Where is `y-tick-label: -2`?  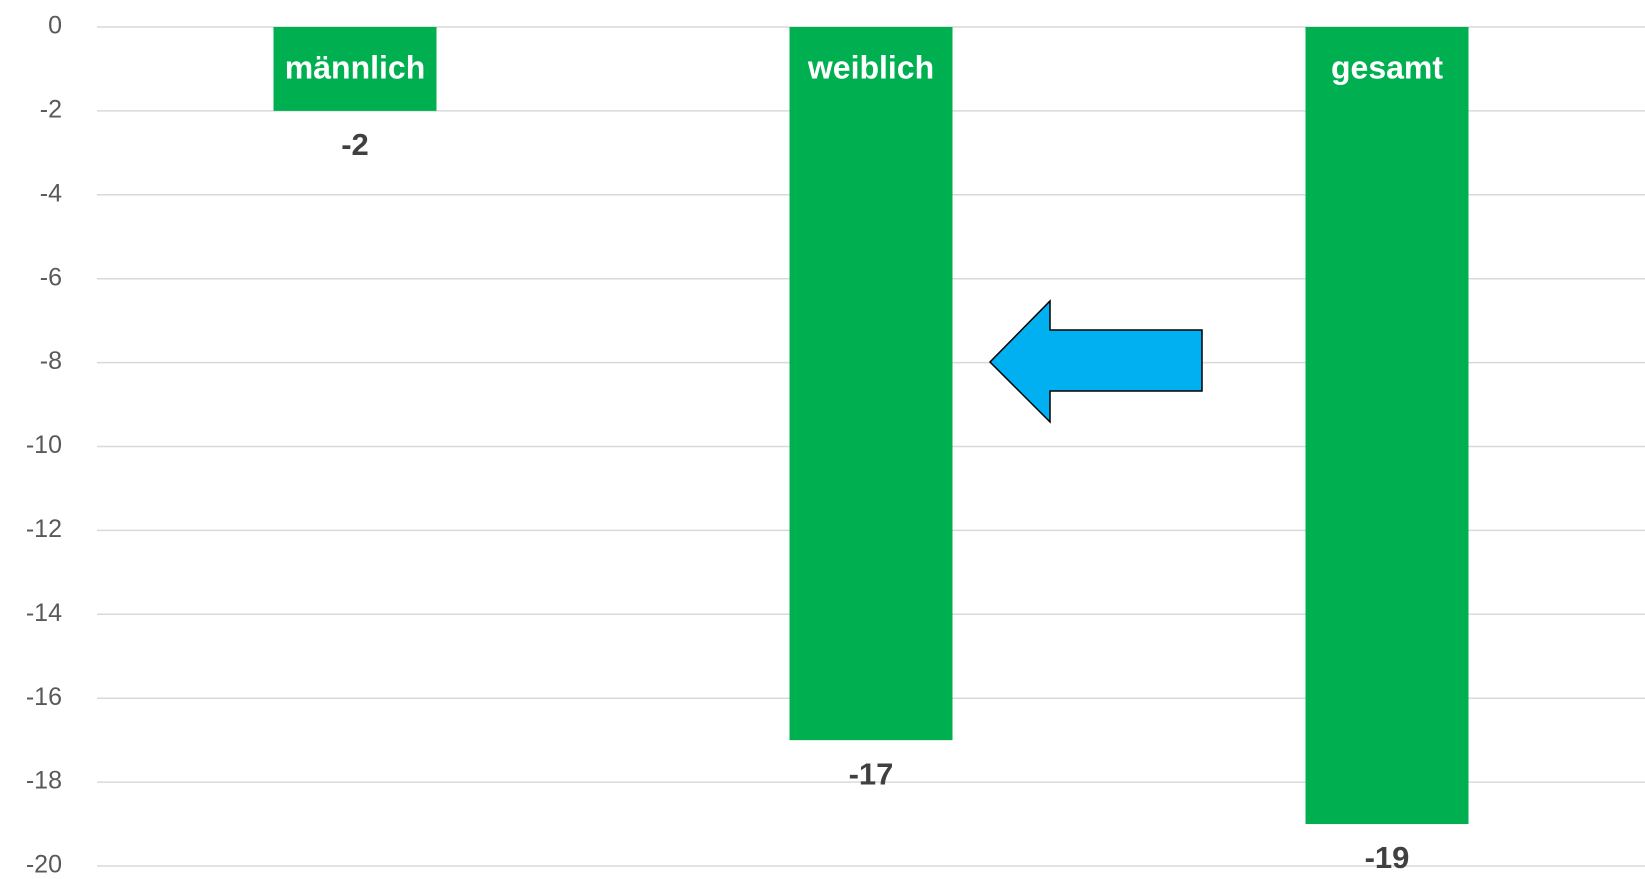
y-tick-label: -2 is located at coordinates (51, 110).